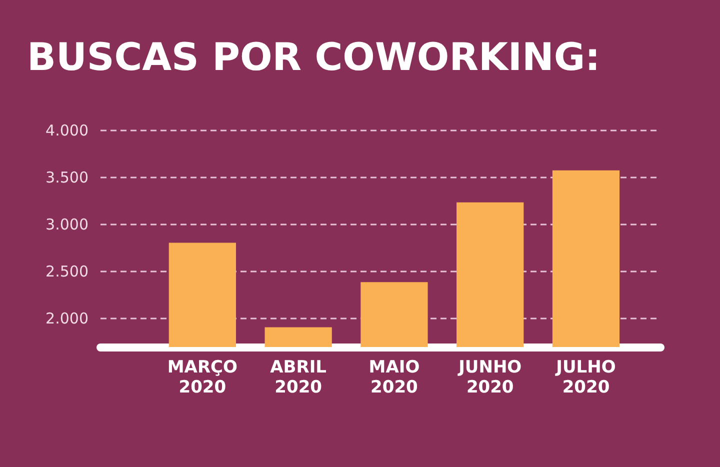 The image size is (720, 467). Describe the element at coordinates (67, 318) in the screenshot. I see `y-tick-label: 2.000` at that location.